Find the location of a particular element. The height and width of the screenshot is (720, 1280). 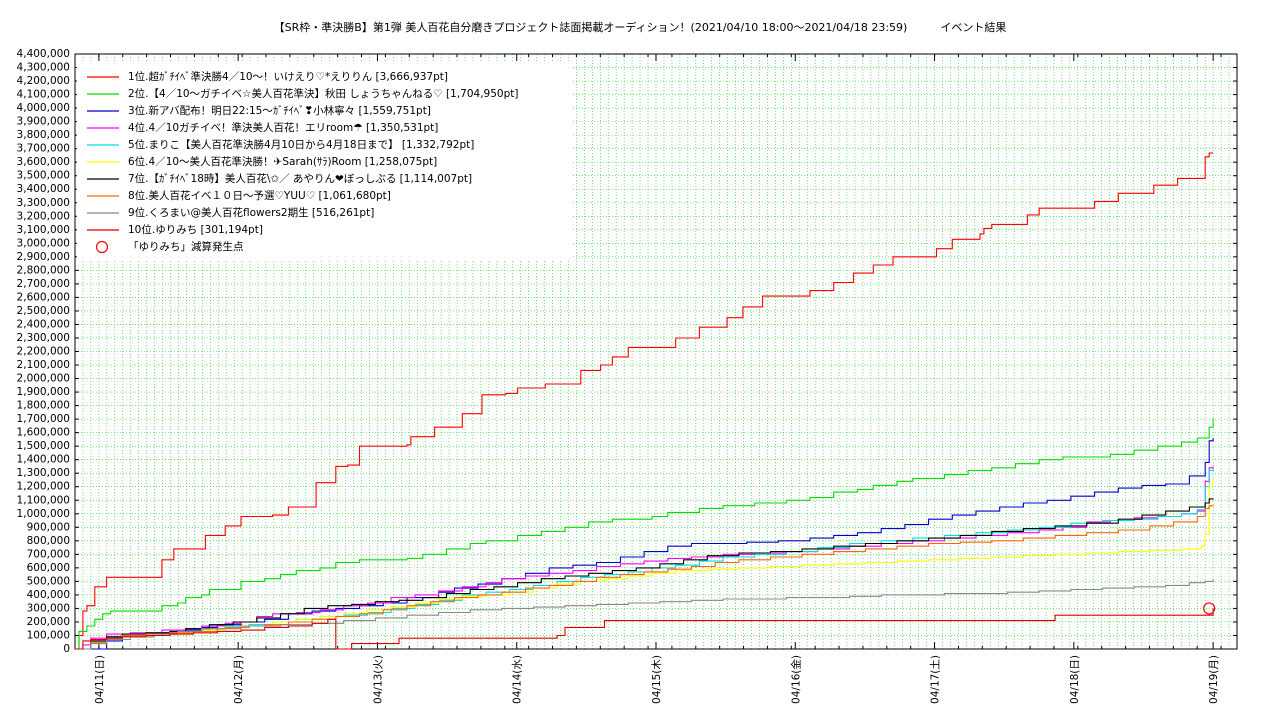

y-tick-label: 1,500,000 is located at coordinates (43, 446).